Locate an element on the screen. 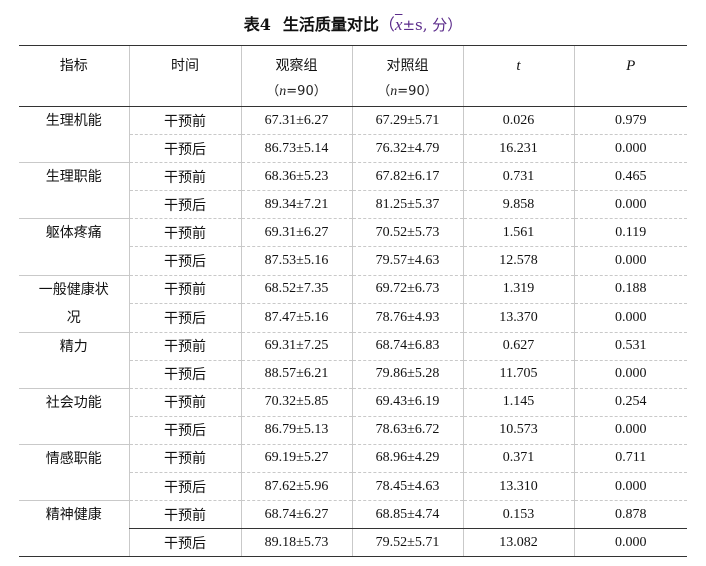 This screenshot has width=706, height=566. observation-cell: 87.47±5.16 is located at coordinates (296, 318).